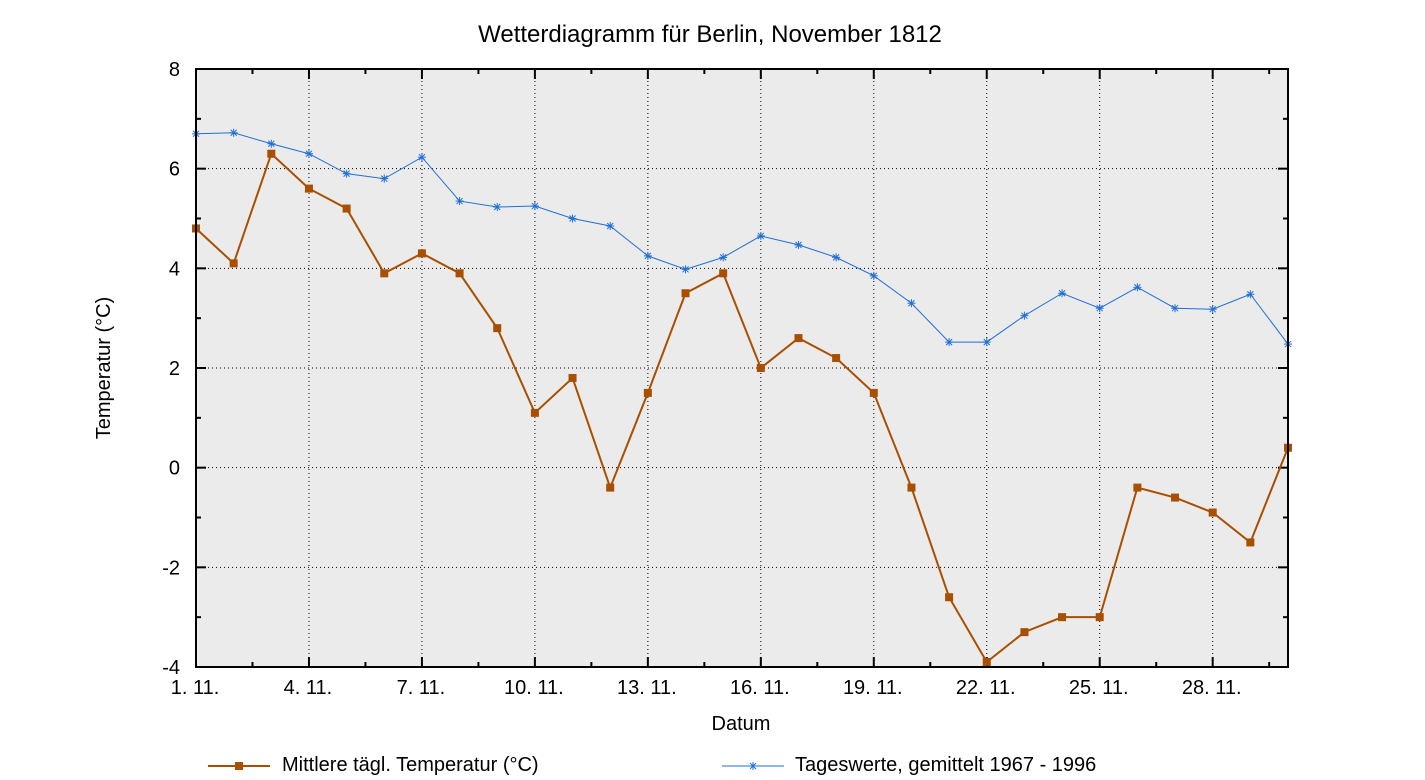 The height and width of the screenshot is (780, 1425). What do you see at coordinates (873, 688) in the screenshot?
I see `x-tick-label: 19. 11.` at bounding box center [873, 688].